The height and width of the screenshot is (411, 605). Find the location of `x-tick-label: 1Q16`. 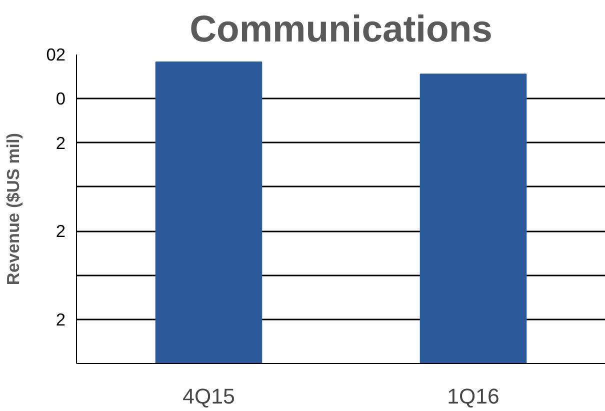

x-tick-label: 1Q16 is located at coordinates (473, 396).